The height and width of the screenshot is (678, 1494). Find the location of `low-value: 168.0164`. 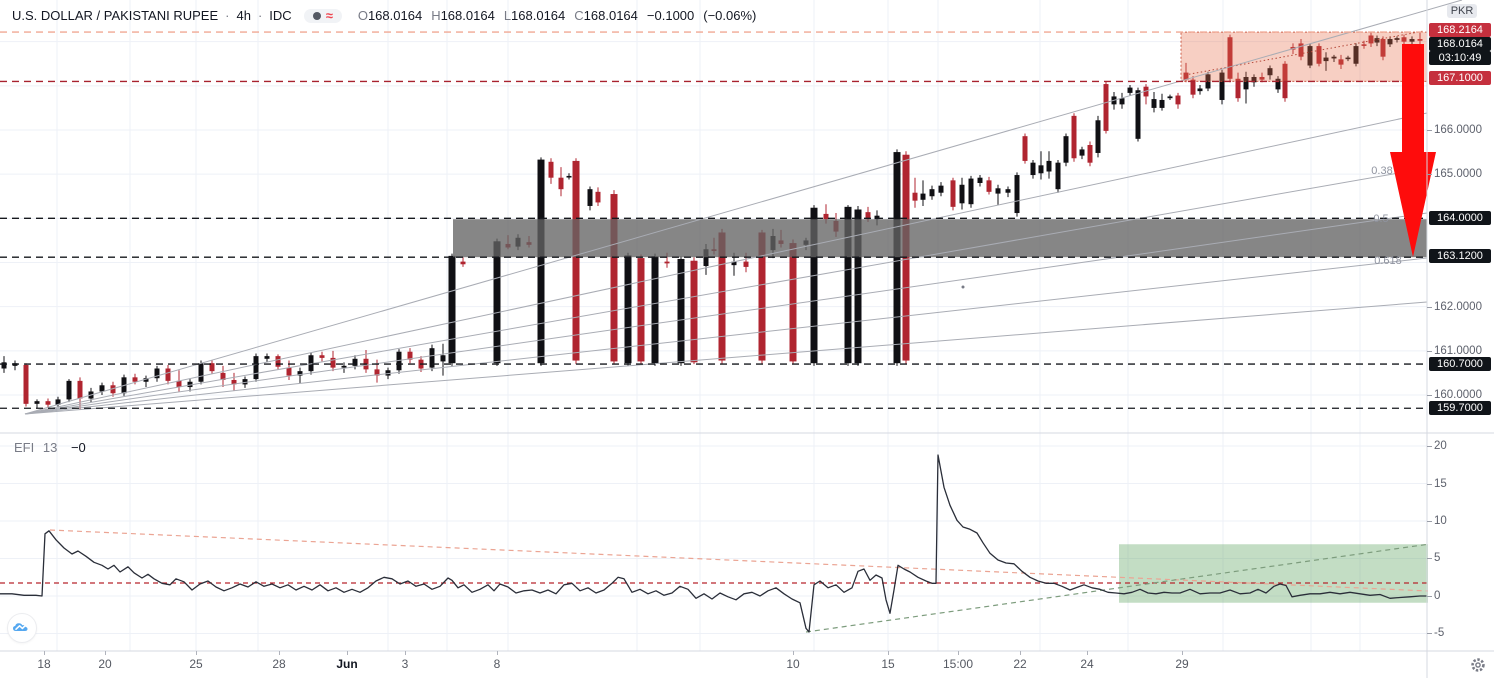

low-value: 168.0164 is located at coordinates (538, 15).